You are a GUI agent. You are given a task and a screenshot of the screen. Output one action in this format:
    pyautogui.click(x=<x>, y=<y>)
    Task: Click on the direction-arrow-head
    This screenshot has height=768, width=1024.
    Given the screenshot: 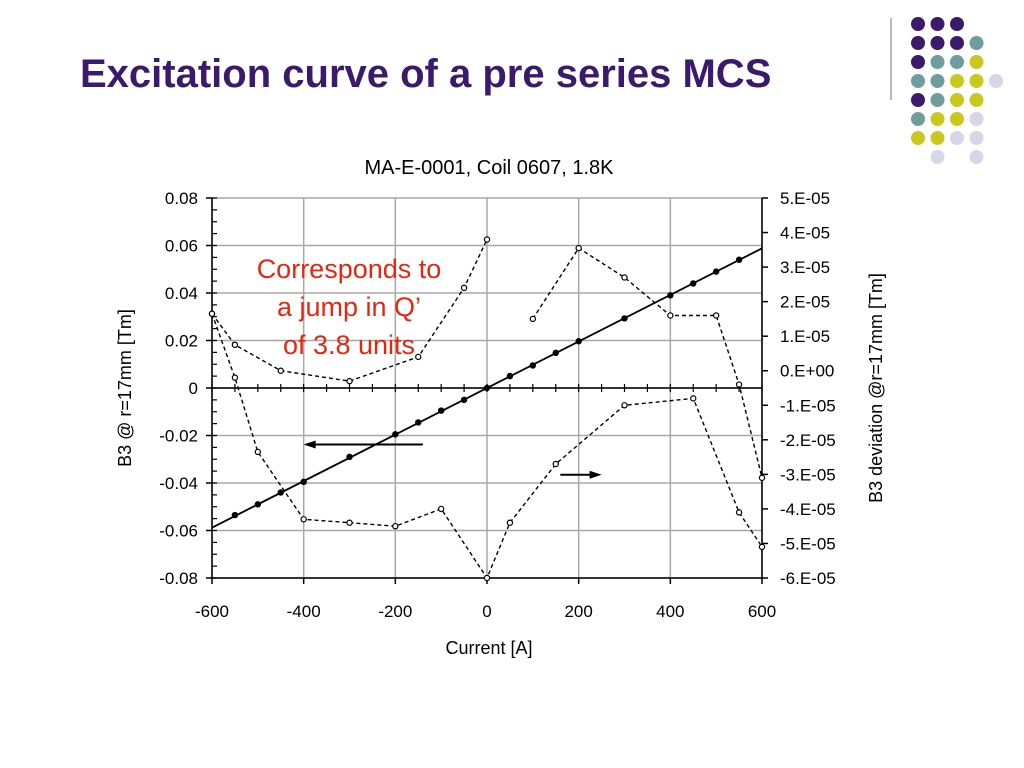 What is the action you would take?
    pyautogui.click(x=595, y=474)
    